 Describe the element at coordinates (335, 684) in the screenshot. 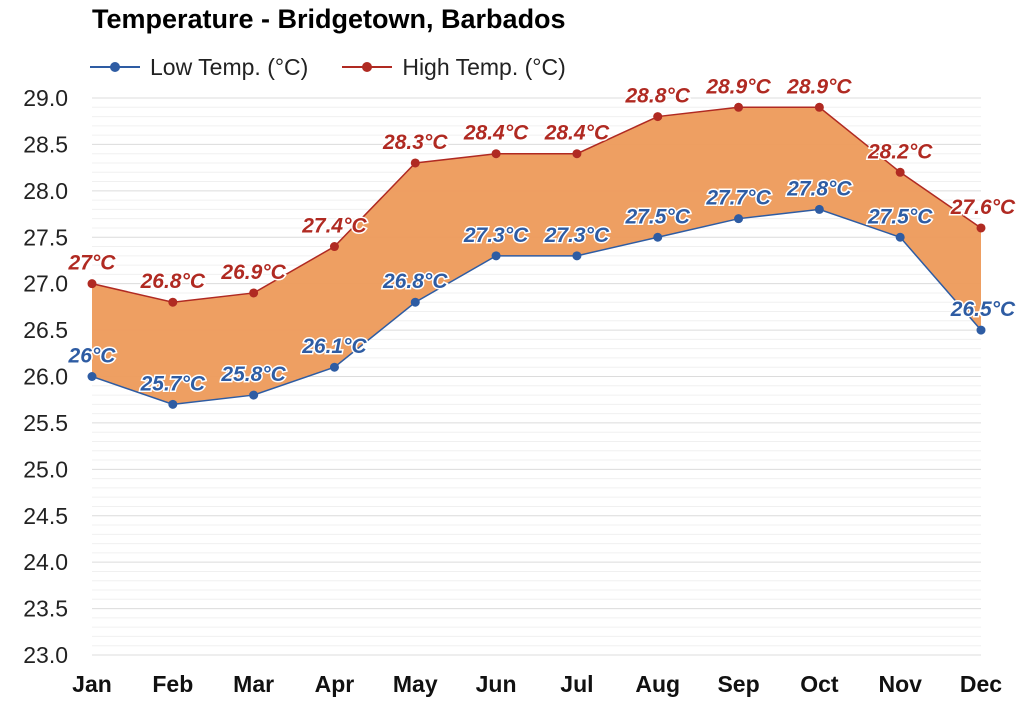

I see `x-tick-label: Apr` at that location.